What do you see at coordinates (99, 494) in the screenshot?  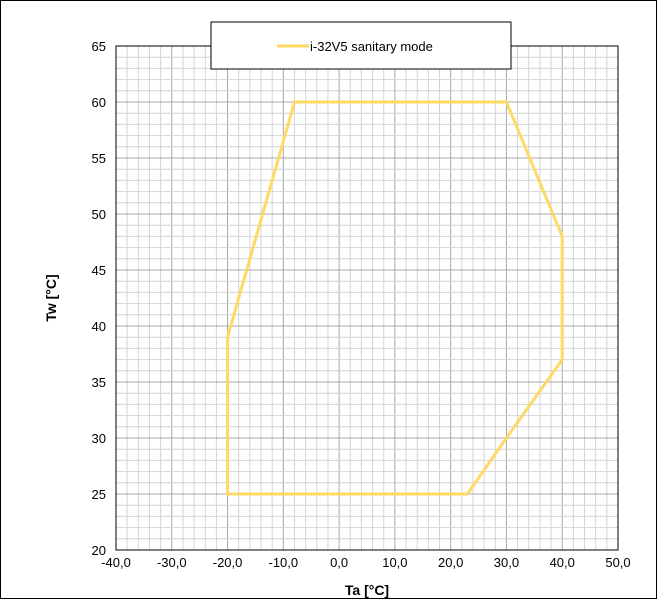 I see `y-tick-label: 25` at bounding box center [99, 494].